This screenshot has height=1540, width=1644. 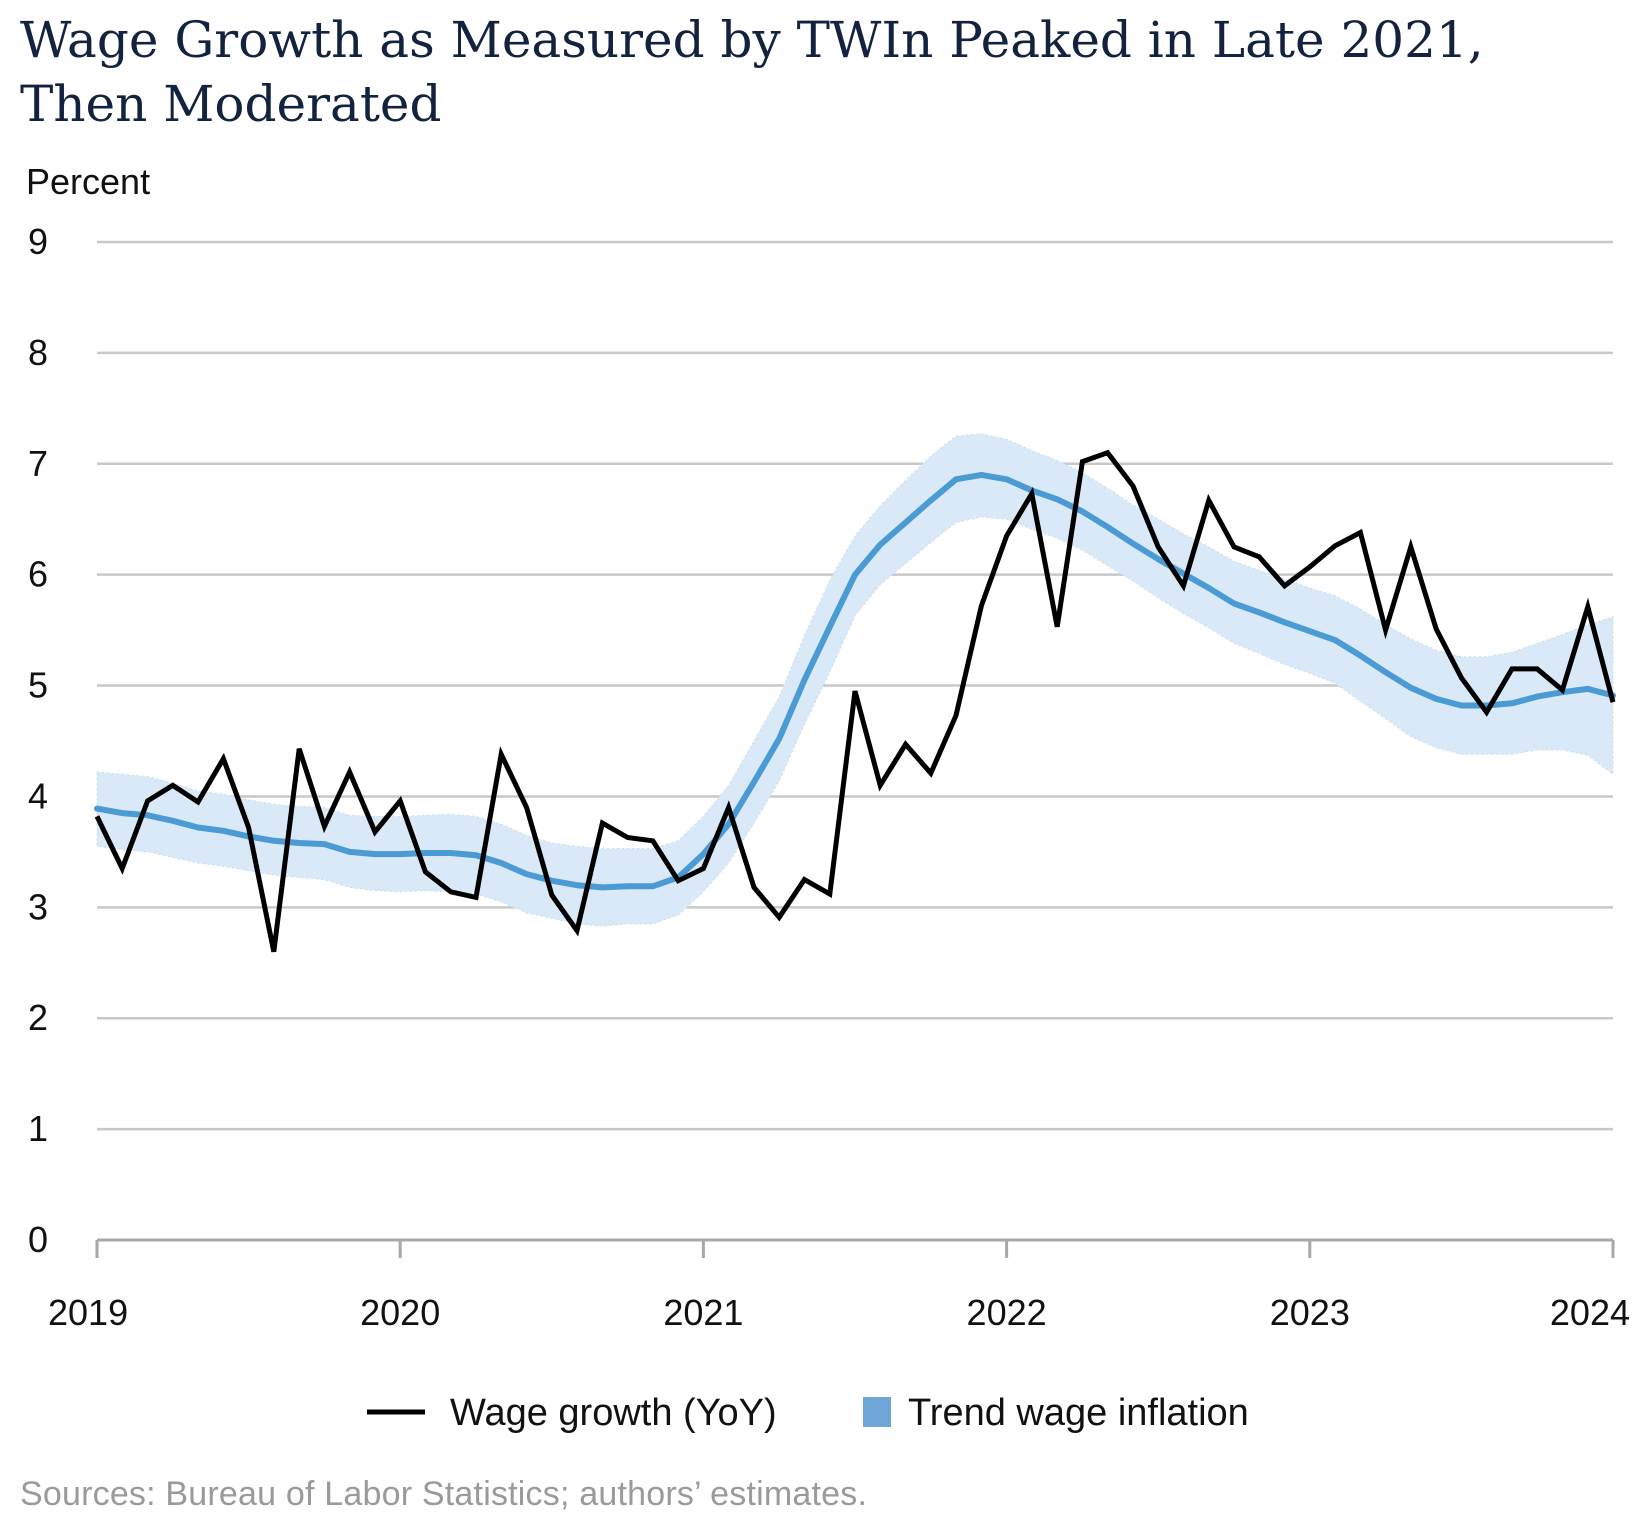 I want to click on y-tick-label: 1, so click(x=38, y=1128).